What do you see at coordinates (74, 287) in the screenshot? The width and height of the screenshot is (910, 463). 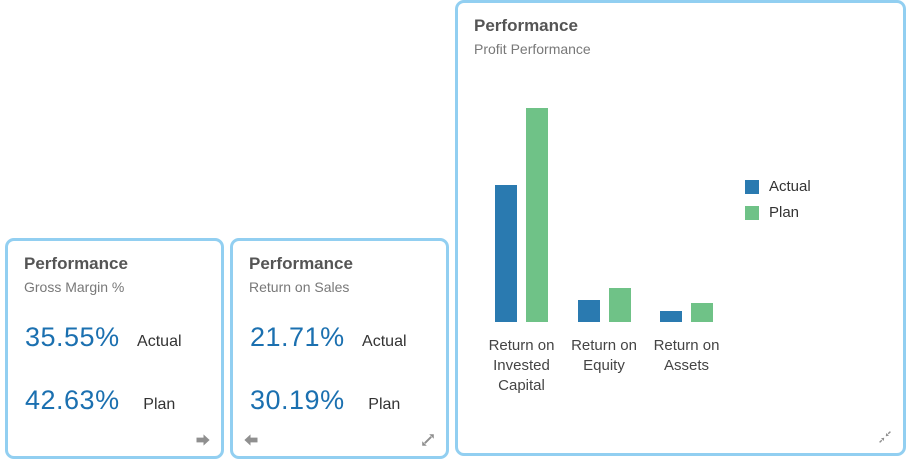 I see `tile-subtitle: Gross Margin %` at bounding box center [74, 287].